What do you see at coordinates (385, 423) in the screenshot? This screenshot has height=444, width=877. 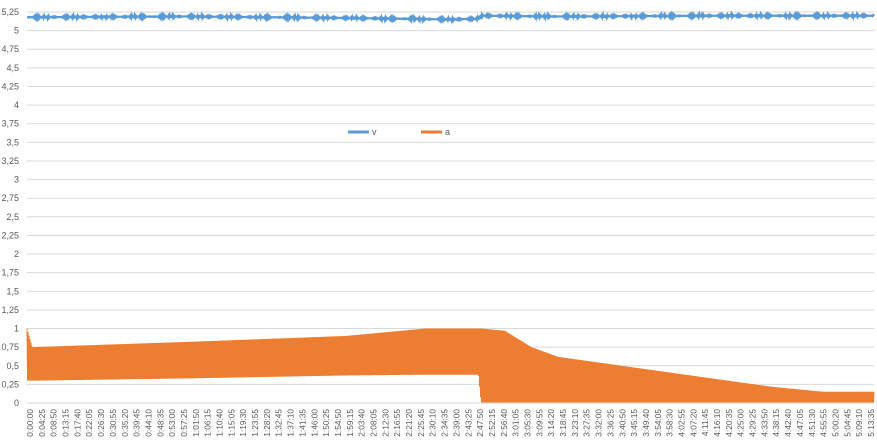 I see `x-tick-label: 2:12:30` at bounding box center [385, 423].